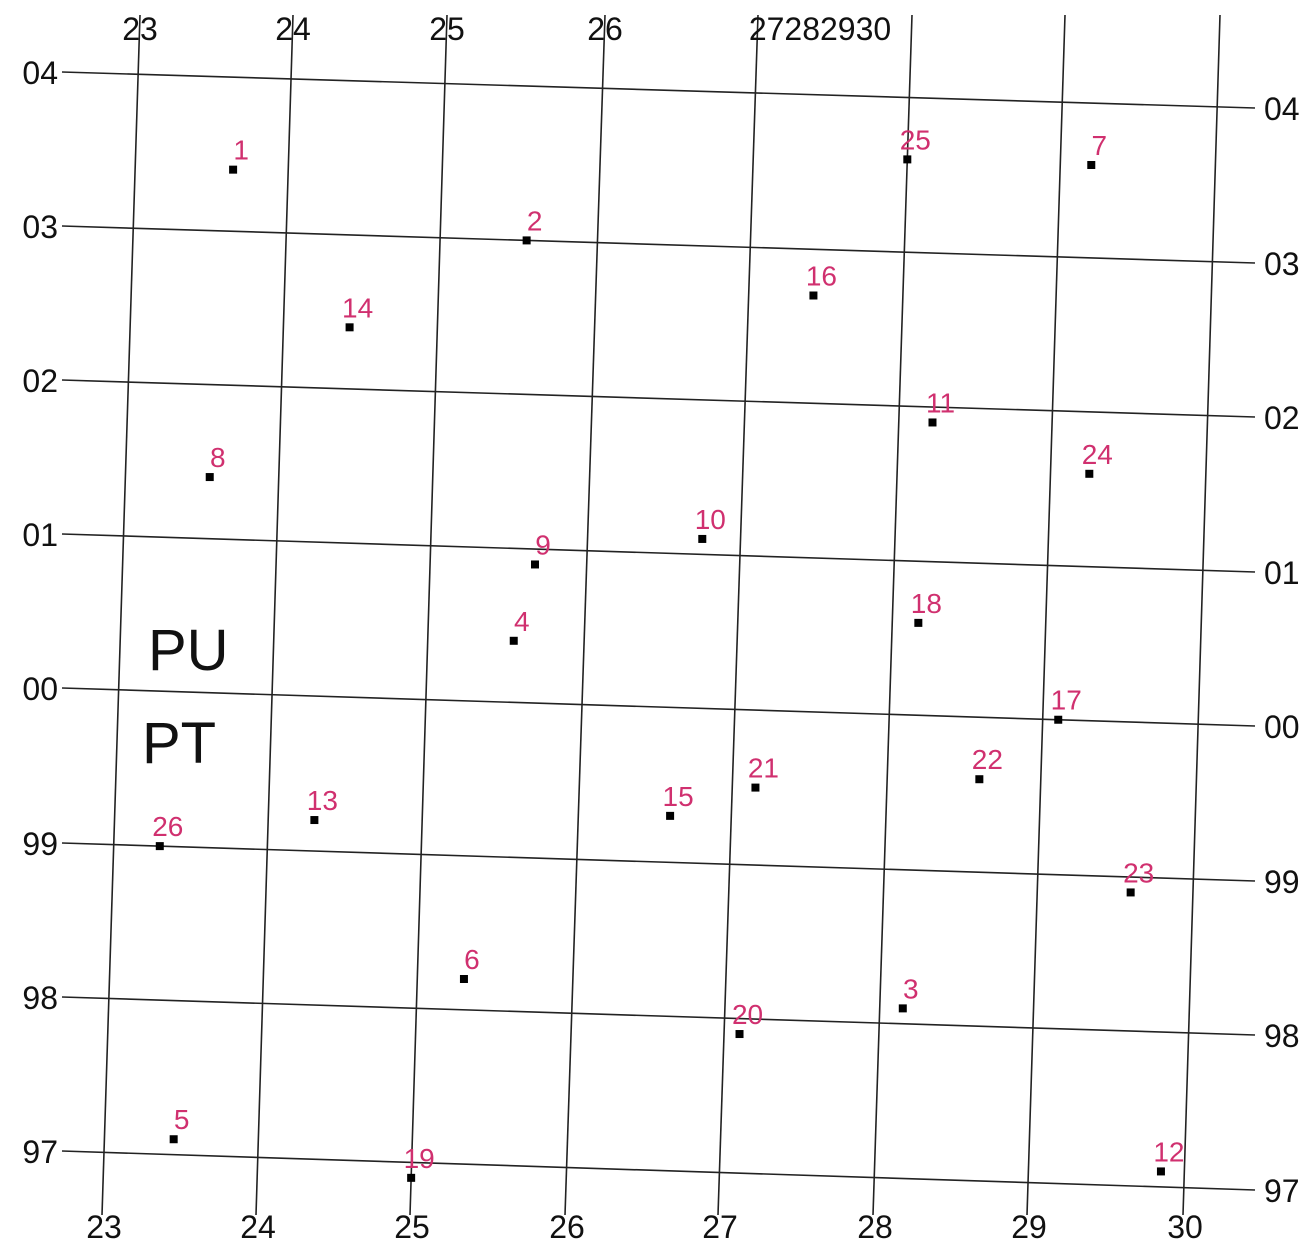 The image size is (1310, 1242). I want to click on bottom-label: 29, so click(1029, 1225).